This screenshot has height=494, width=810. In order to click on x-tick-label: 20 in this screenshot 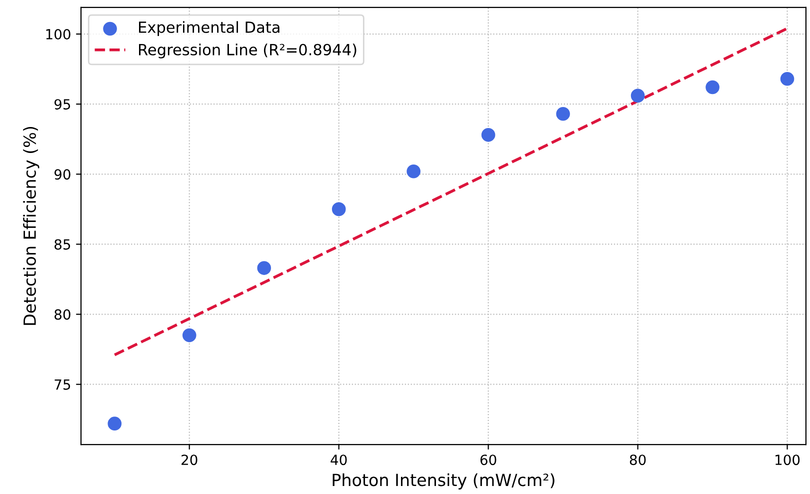, I will do `click(190, 460)`.